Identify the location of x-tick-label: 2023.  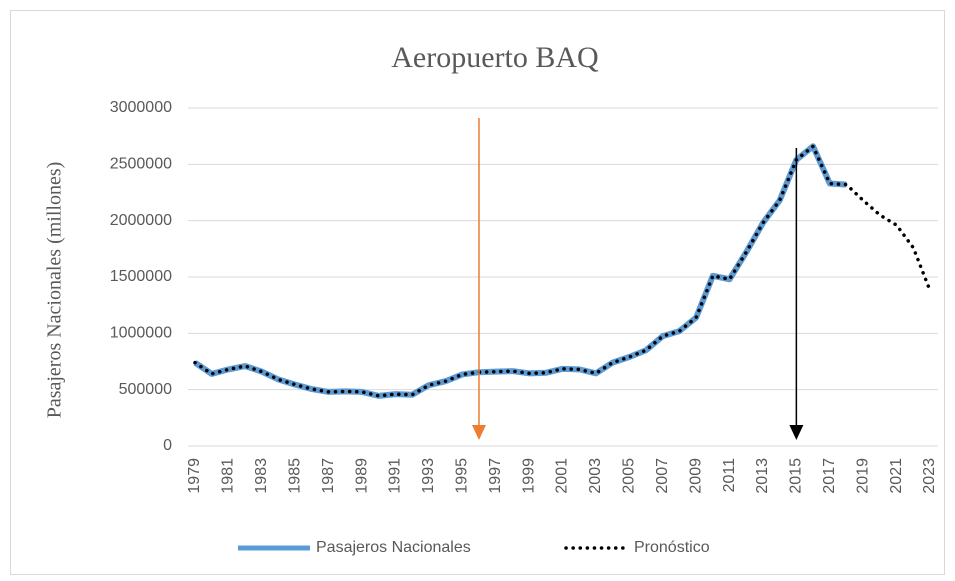
(929, 476).